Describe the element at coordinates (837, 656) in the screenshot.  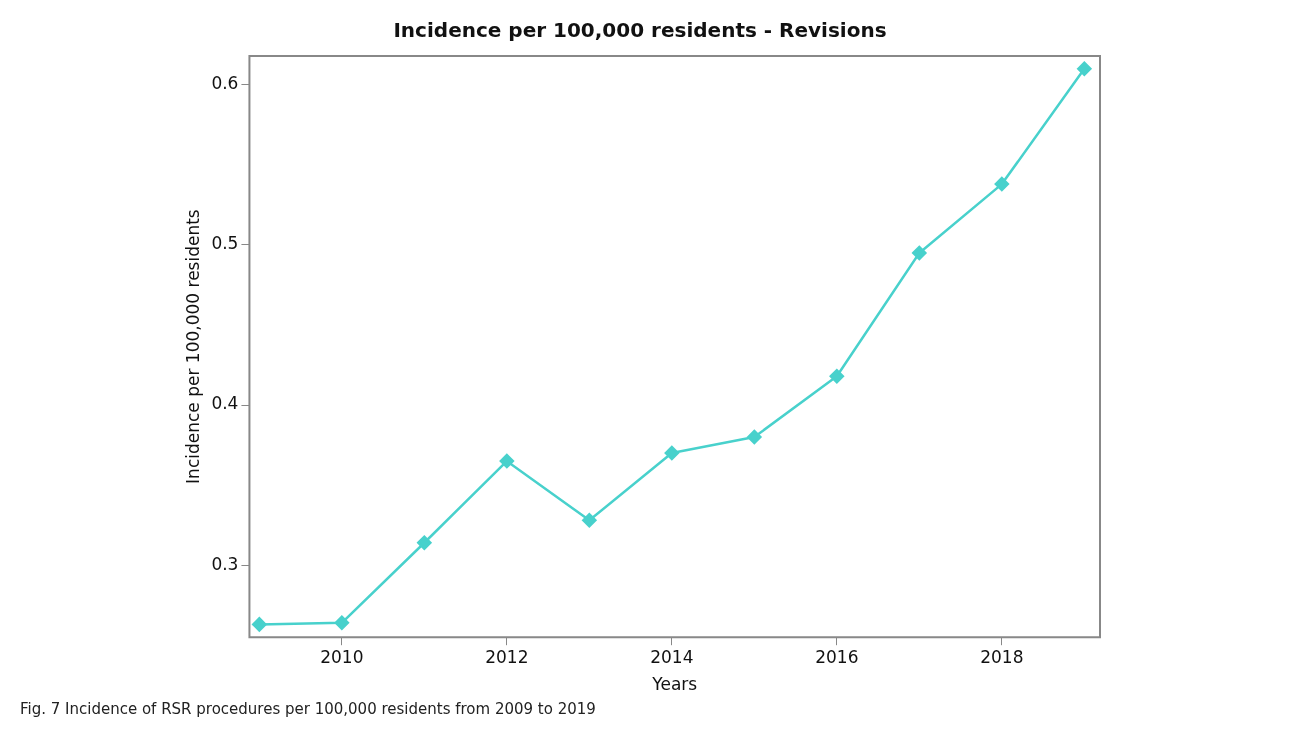
I see `x-tick-label: 2016` at that location.